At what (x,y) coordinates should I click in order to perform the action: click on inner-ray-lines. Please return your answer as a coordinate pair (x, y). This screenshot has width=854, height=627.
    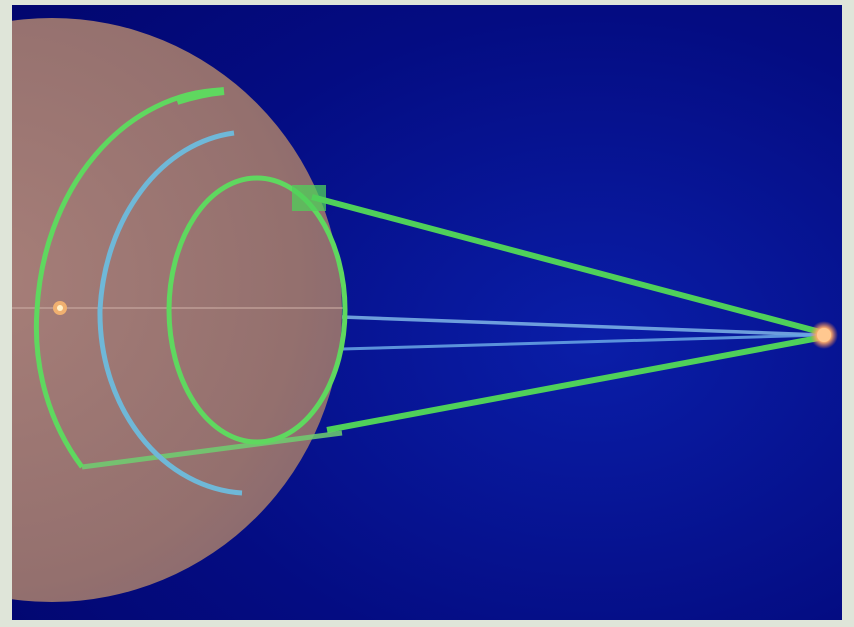
    Looking at the image, I should click on (582, 333).